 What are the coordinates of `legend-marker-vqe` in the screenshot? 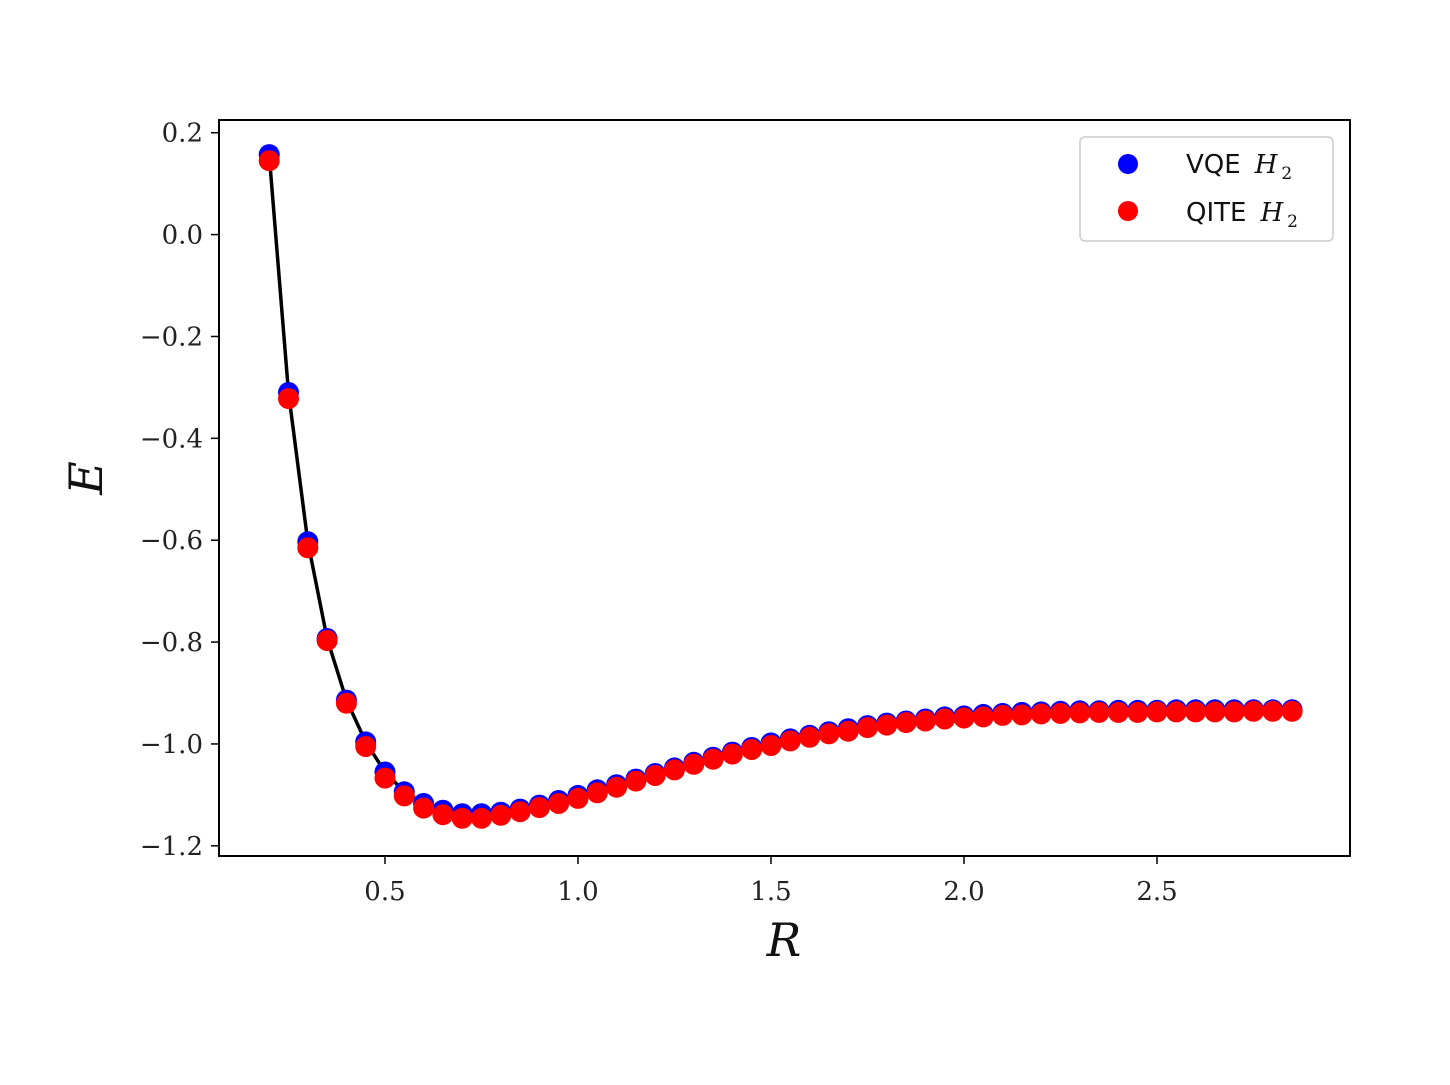 It's located at (1128, 164).